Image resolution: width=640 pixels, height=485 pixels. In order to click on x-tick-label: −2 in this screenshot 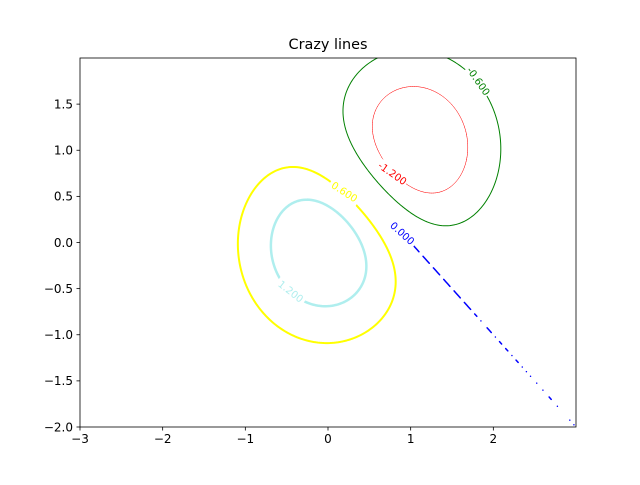, I will do `click(163, 439)`.